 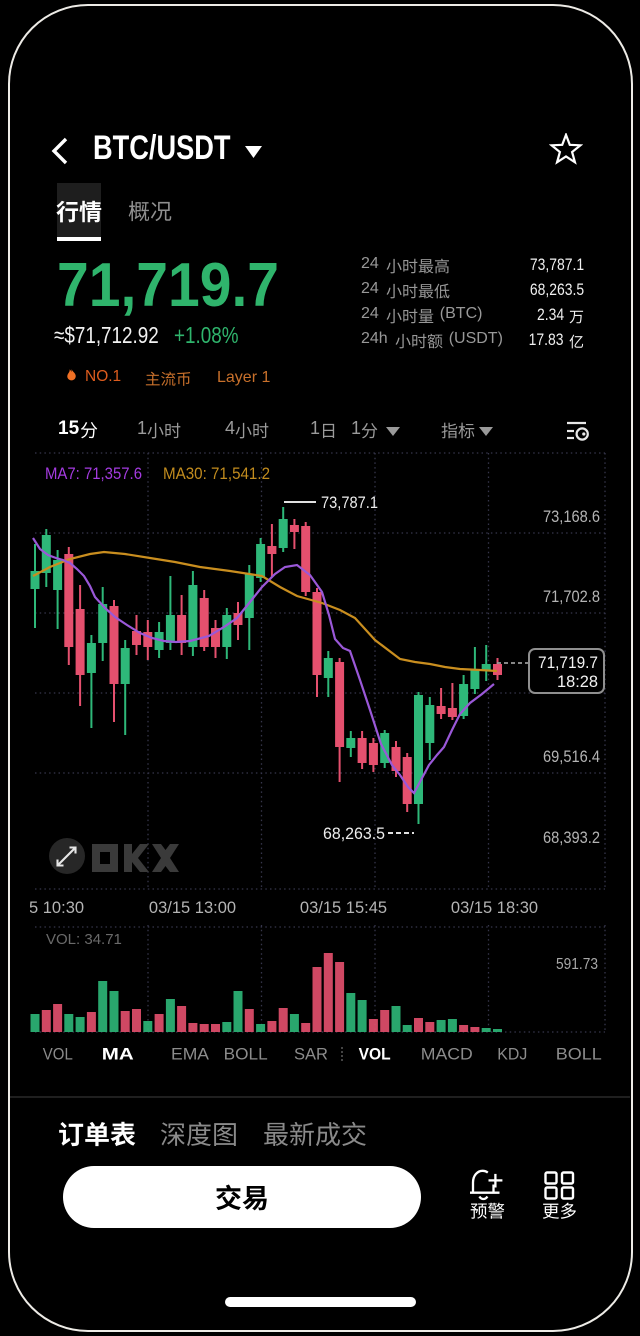 What do you see at coordinates (354, 833) in the screenshot?
I see `svg-text: 68,263.5` at bounding box center [354, 833].